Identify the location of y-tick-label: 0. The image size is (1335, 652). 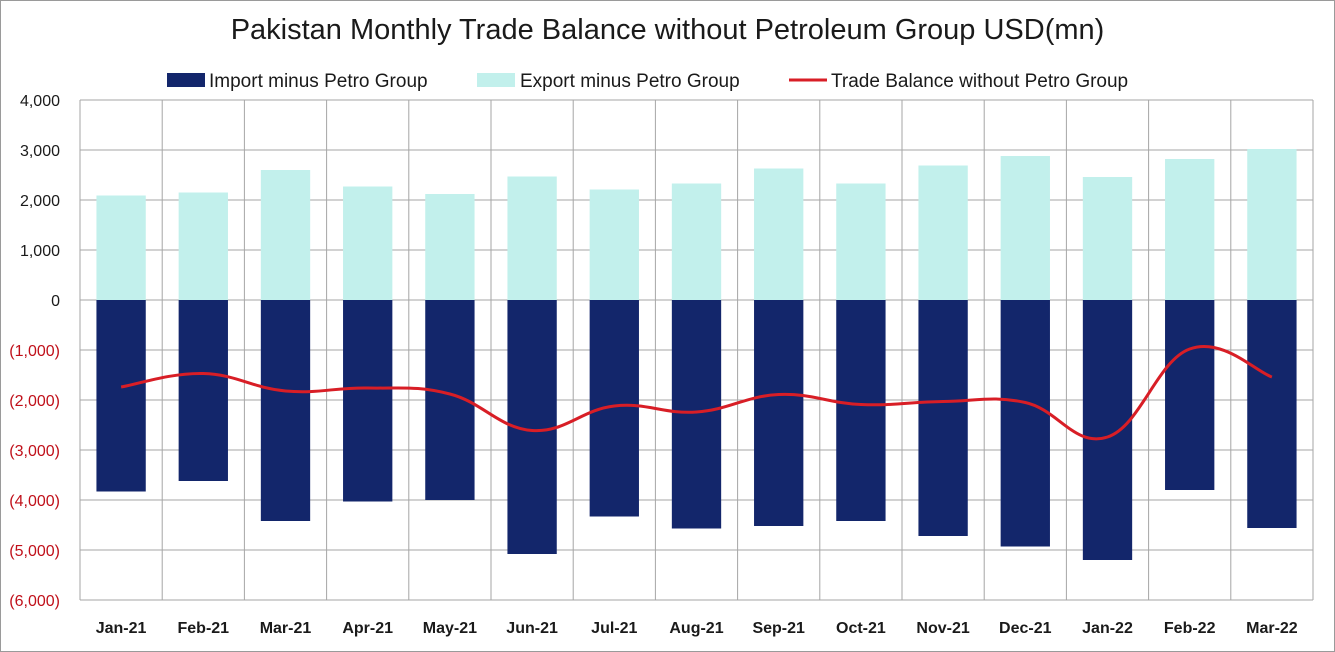
(55, 301).